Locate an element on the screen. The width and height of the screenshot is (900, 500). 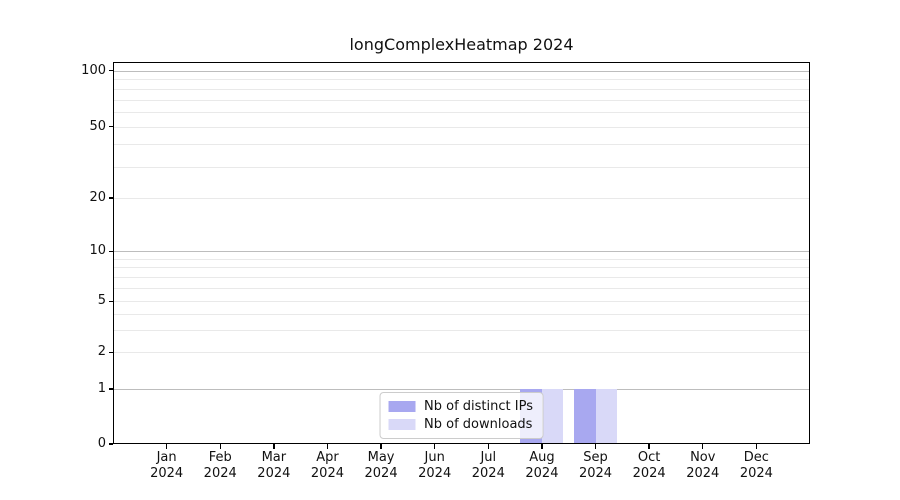
legend-swatch-distinct-ips is located at coordinates (402, 406).